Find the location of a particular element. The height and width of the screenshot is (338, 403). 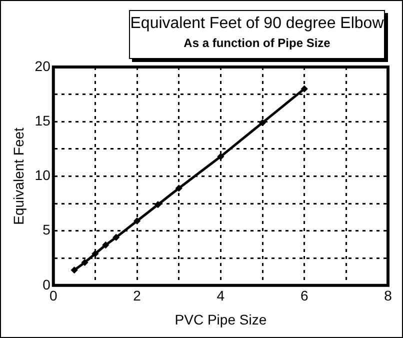

y-tick-label: 15 is located at coordinates (42, 120).